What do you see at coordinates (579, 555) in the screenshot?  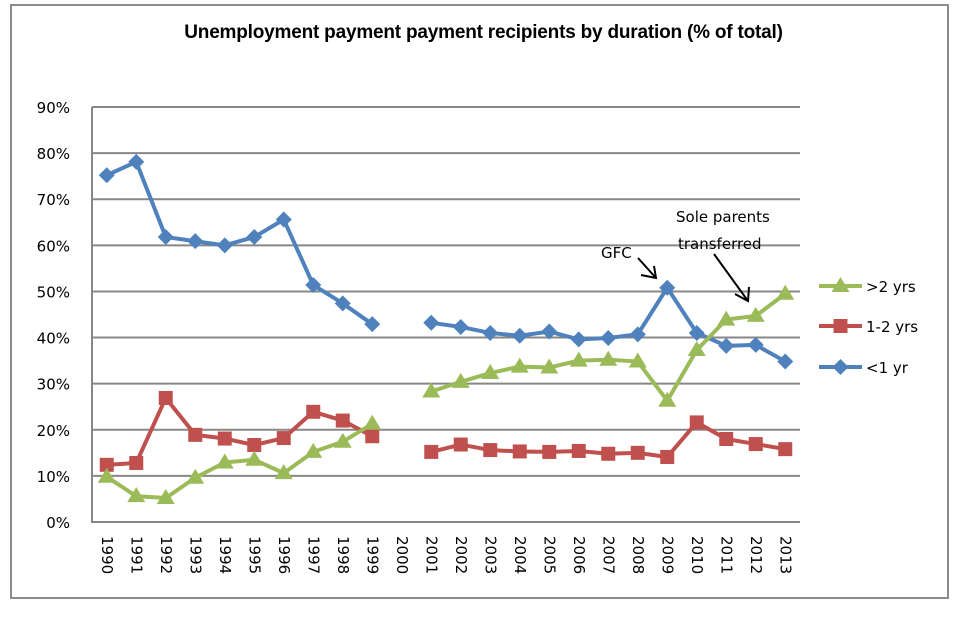 I see `x-tick-label: 2006` at bounding box center [579, 555].